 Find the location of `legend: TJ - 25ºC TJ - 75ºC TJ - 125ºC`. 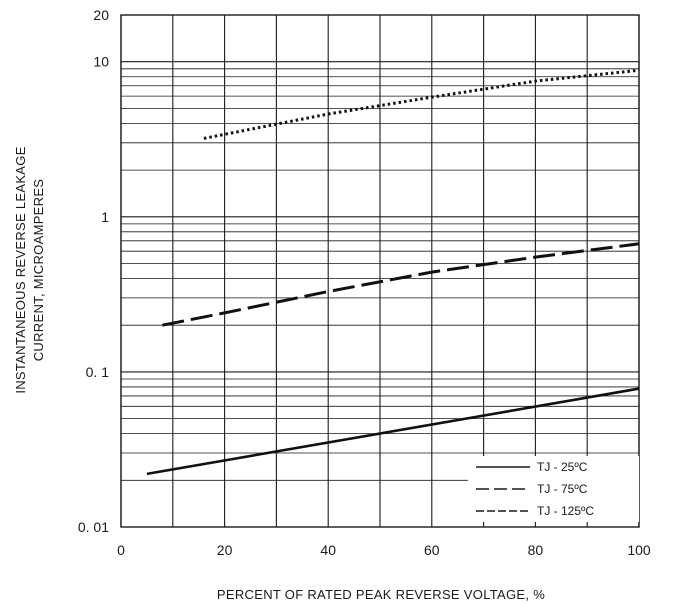

legend: TJ - 25ºC TJ - 75ºC TJ - 125ºC is located at coordinates (553, 489).